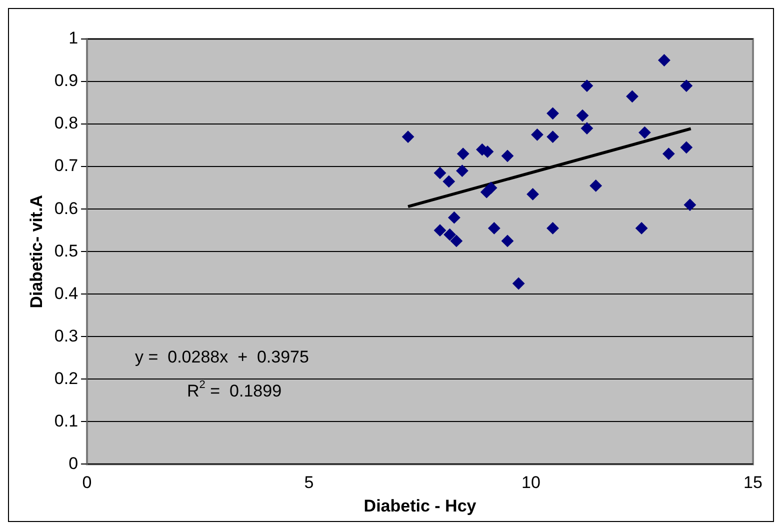 The width and height of the screenshot is (782, 530). I want to click on y-tick-label: 0.9, so click(66, 80).